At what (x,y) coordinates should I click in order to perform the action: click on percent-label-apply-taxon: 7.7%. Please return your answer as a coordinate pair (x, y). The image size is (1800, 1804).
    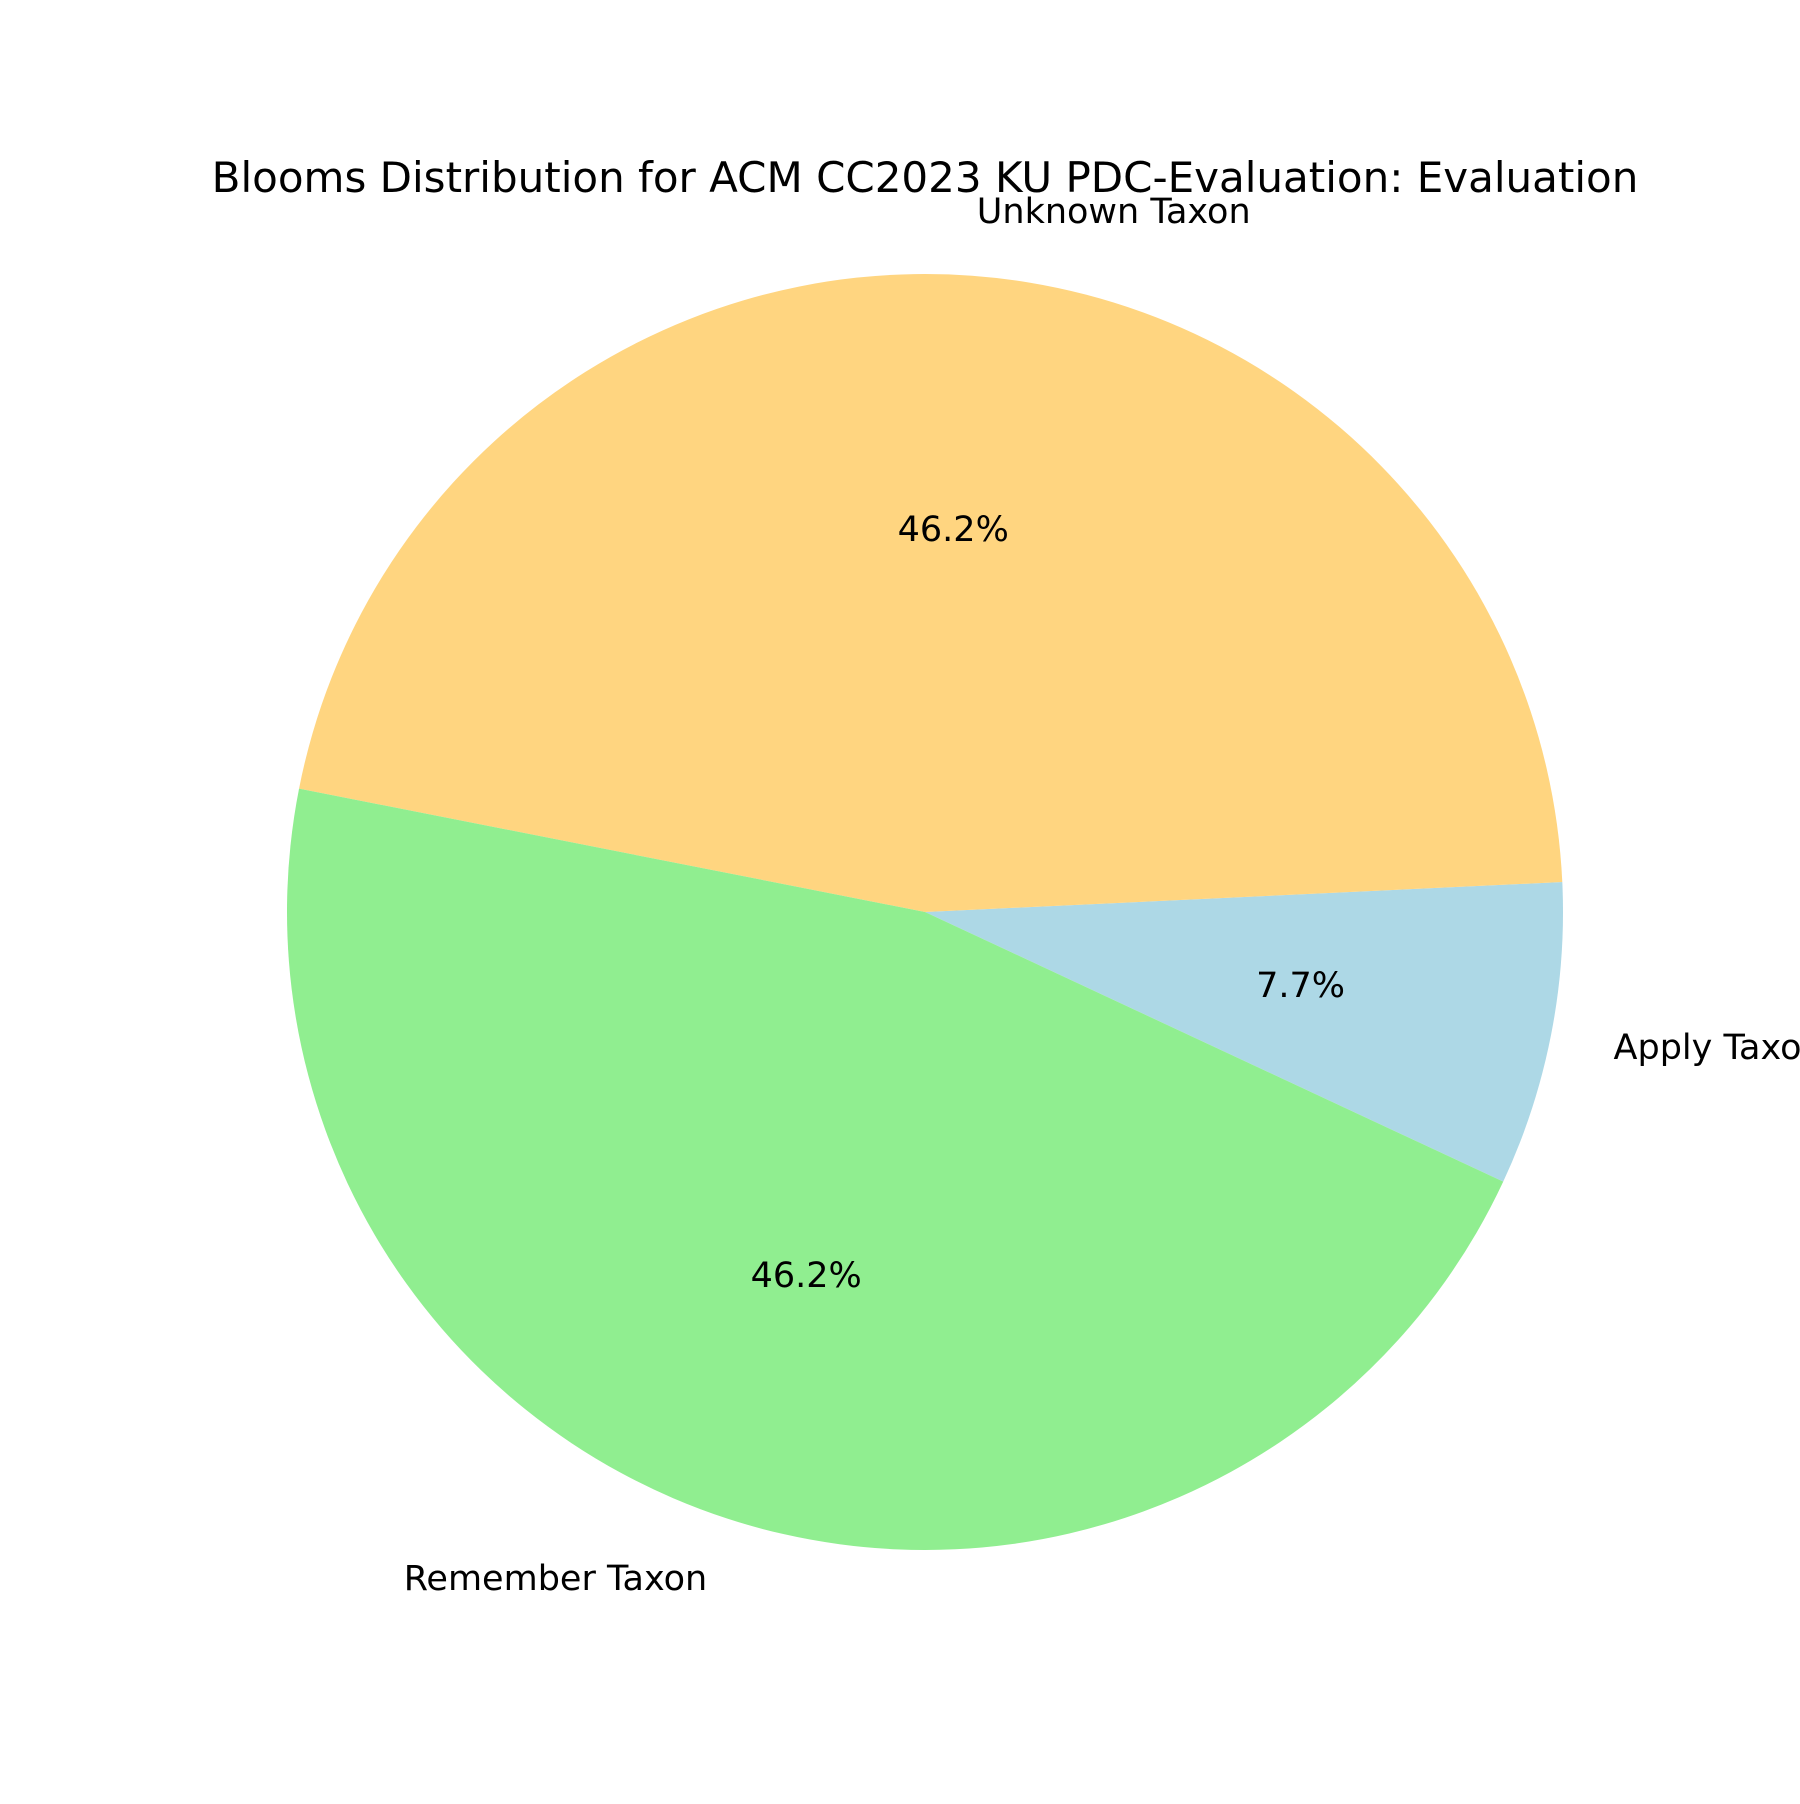
    Looking at the image, I should click on (1300, 986).